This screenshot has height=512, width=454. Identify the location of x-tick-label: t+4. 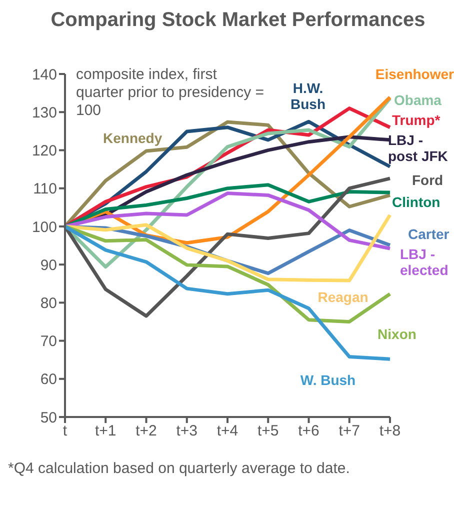
(227, 431).